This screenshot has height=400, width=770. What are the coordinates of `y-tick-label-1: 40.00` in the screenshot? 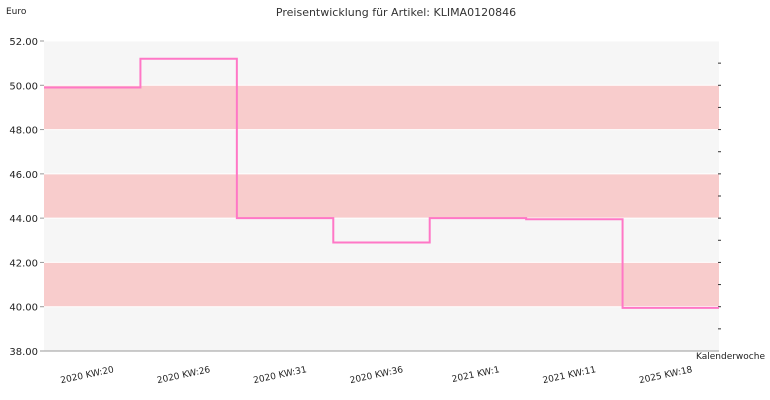 It's located at (23, 308).